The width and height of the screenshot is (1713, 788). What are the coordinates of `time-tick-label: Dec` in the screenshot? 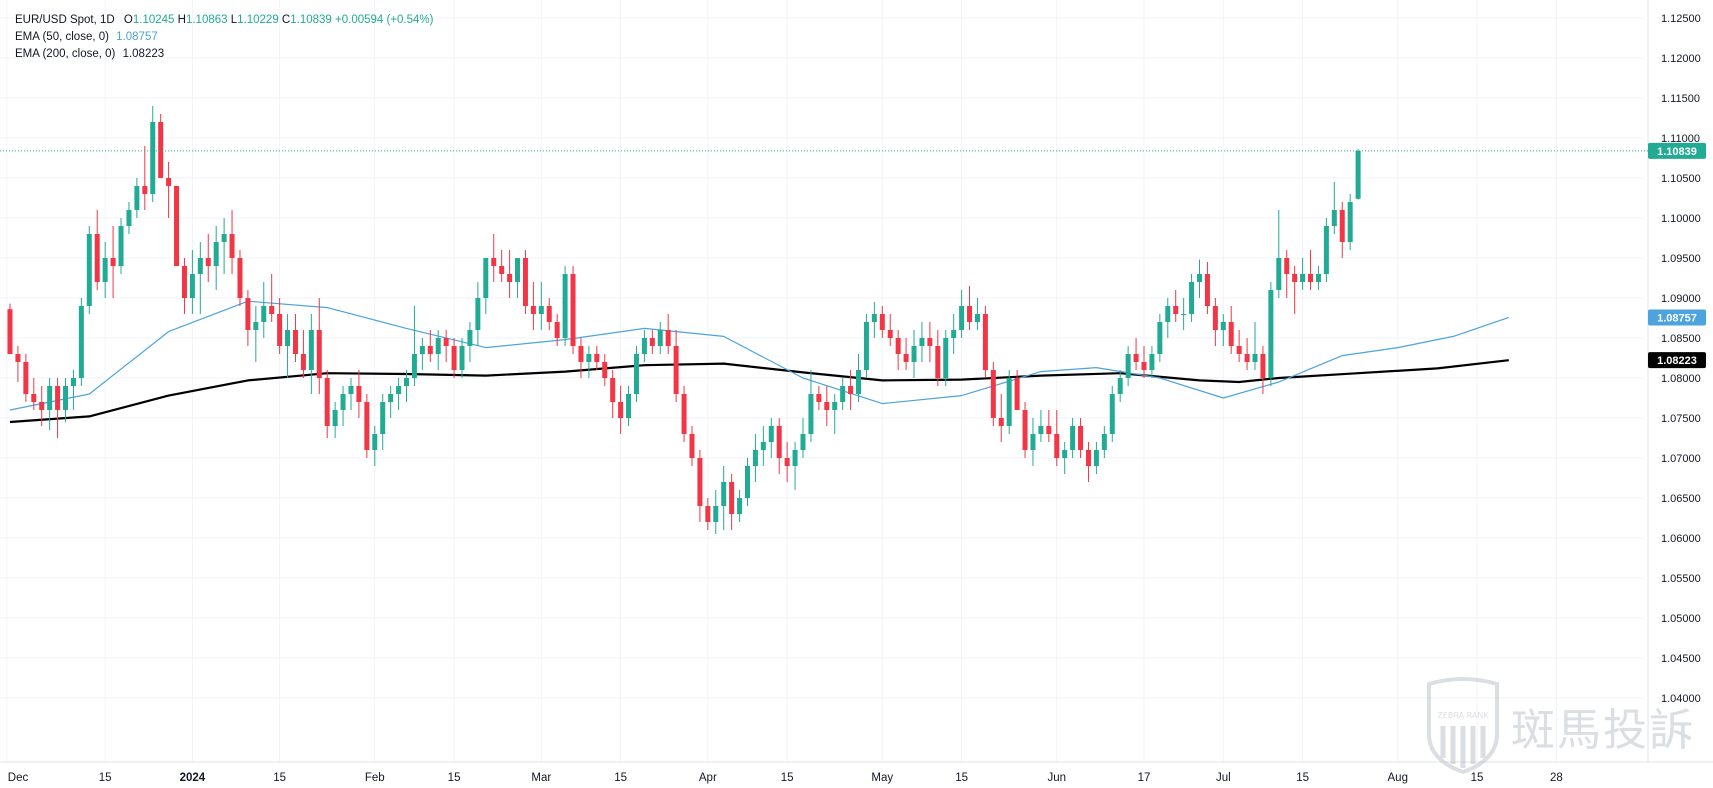 It's located at (18, 778).